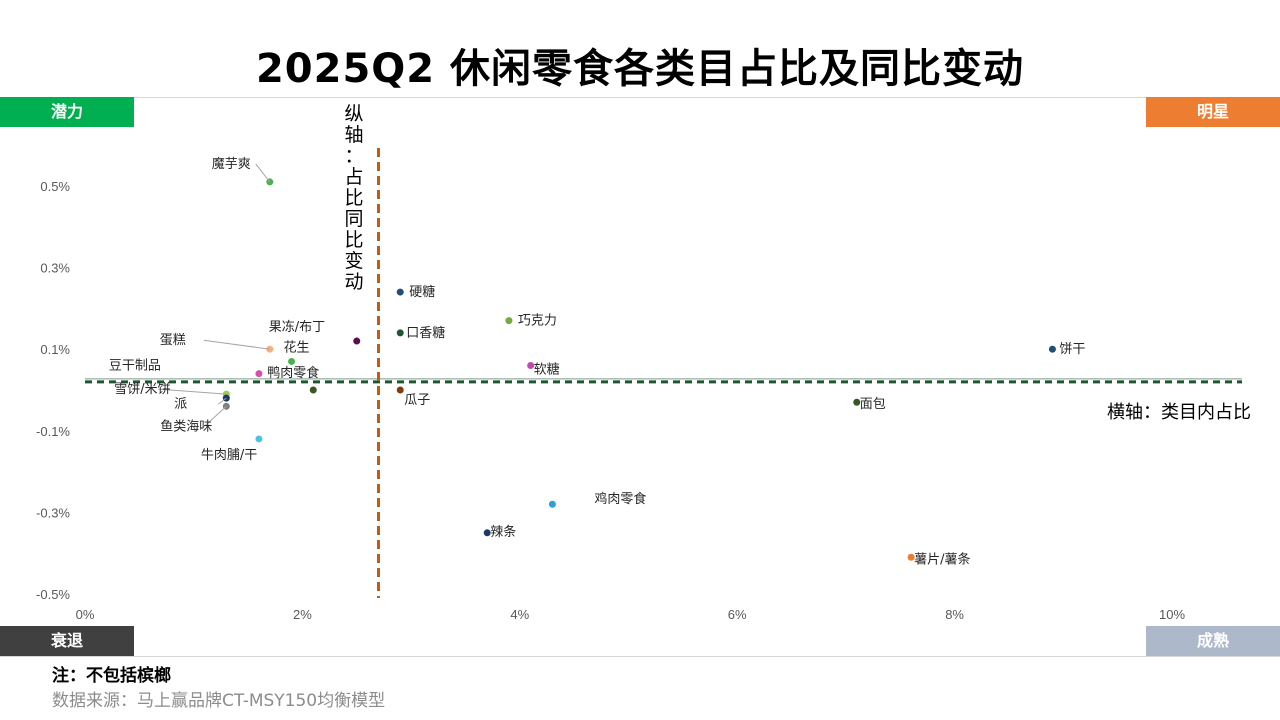 The image size is (1280, 720). I want to click on y-tick-label: -0.1%, so click(53, 431).